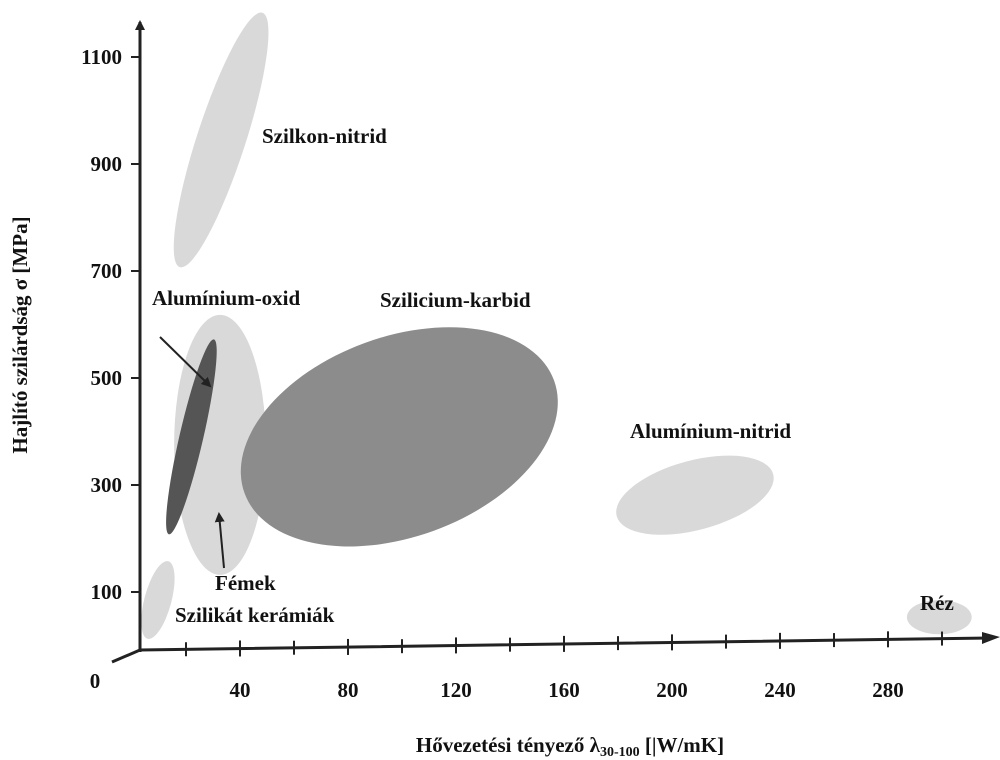 The image size is (1000, 760). What do you see at coordinates (20, 334) in the screenshot?
I see `y-axis-label: Hajlító szilárdság σ [MPa]` at bounding box center [20, 334].